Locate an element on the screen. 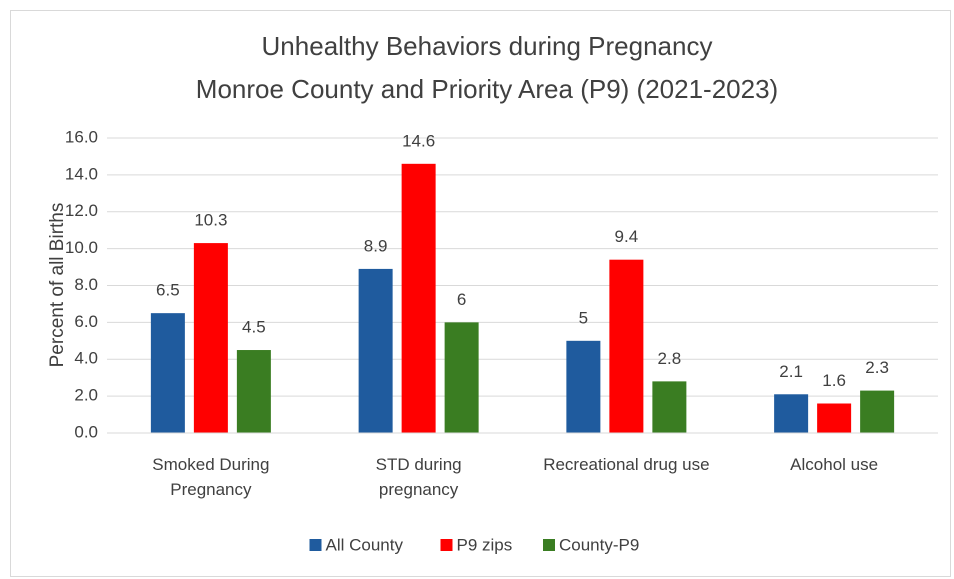  data-label: 2.1 is located at coordinates (791, 371).